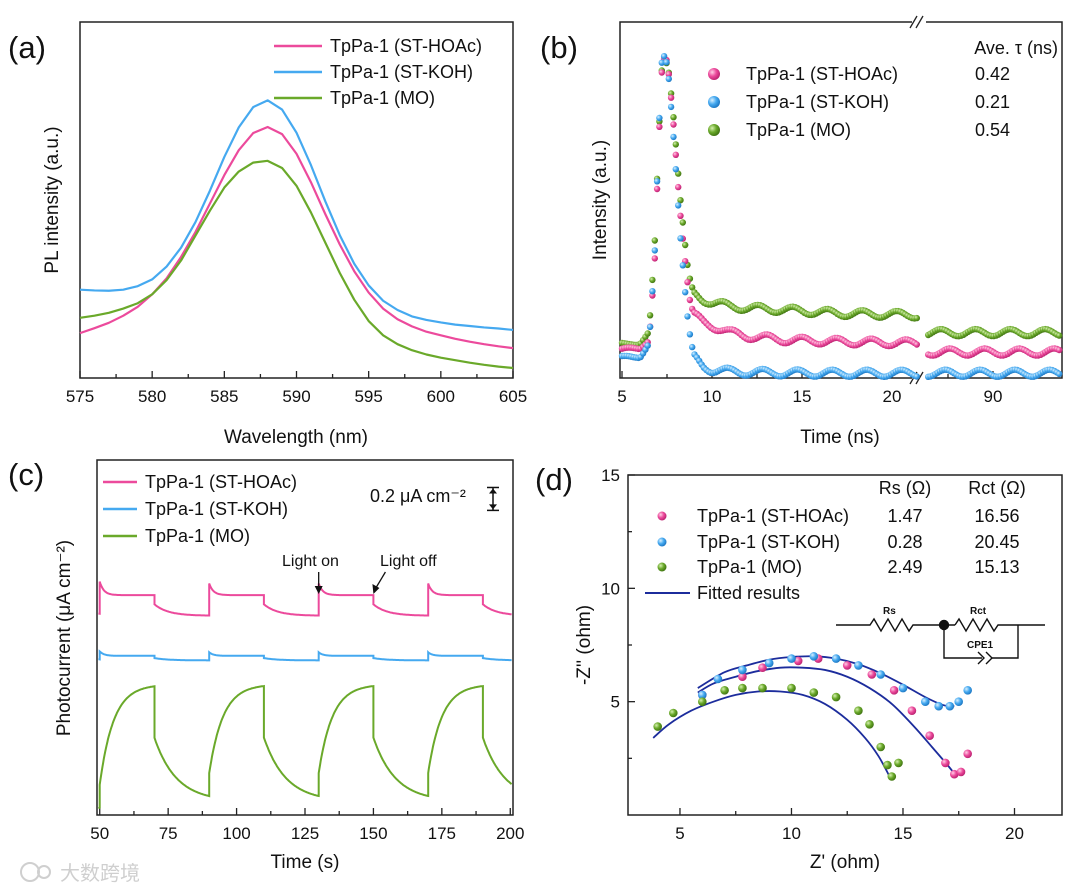 The width and height of the screenshot is (1080, 891). I want to click on x-tick-label: 605, so click(513, 396).